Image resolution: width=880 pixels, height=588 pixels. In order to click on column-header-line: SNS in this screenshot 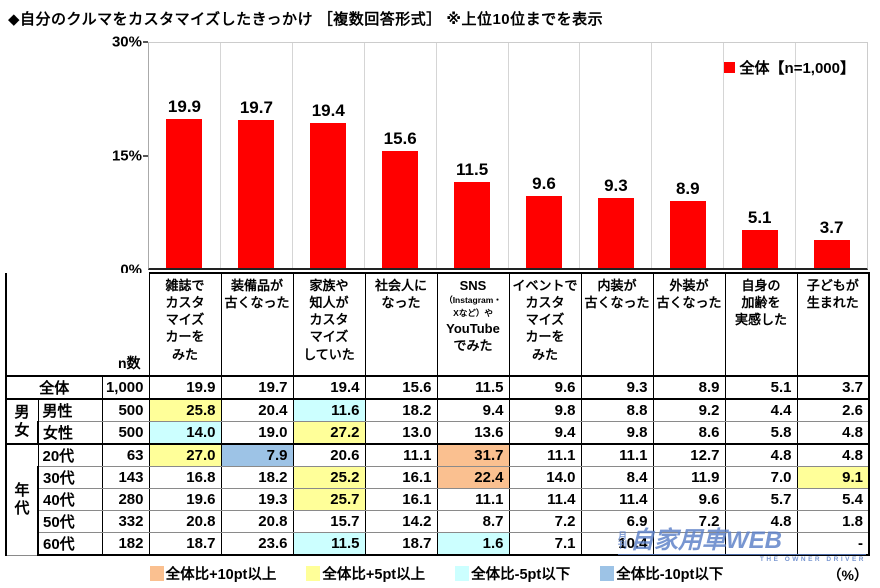, I will do `click(473, 285)`.